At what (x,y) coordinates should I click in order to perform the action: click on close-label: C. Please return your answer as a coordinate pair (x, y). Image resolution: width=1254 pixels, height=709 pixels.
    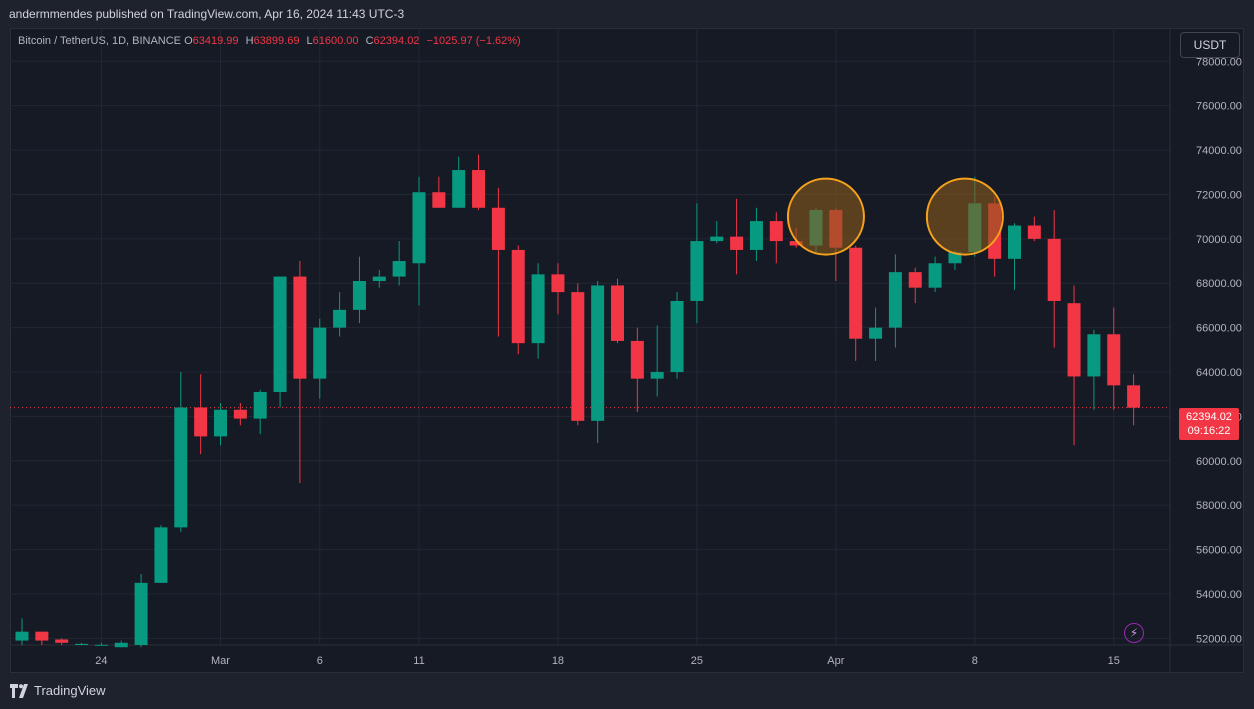
    Looking at the image, I should click on (369, 41).